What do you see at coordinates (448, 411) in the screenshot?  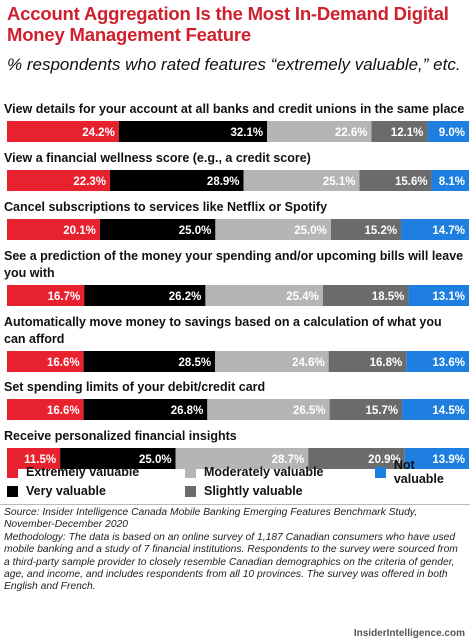 I see `data-label: 14.5%` at bounding box center [448, 411].